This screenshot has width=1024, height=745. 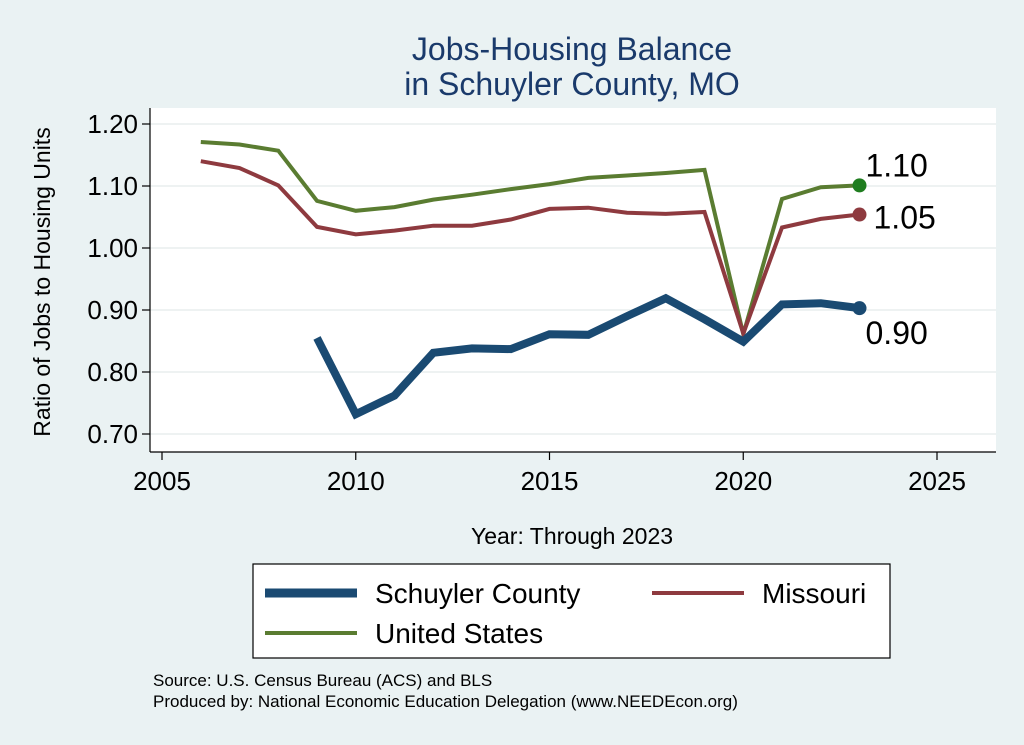 What do you see at coordinates (356, 481) in the screenshot?
I see `x-tick-label: 2010` at bounding box center [356, 481].